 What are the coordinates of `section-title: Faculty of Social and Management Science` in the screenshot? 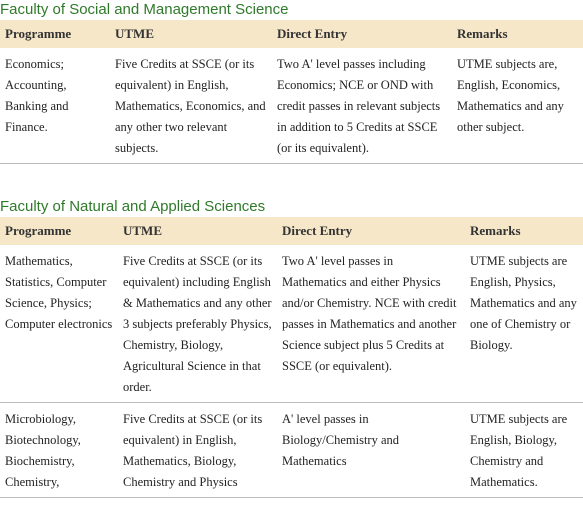 It's located at (144, 9).